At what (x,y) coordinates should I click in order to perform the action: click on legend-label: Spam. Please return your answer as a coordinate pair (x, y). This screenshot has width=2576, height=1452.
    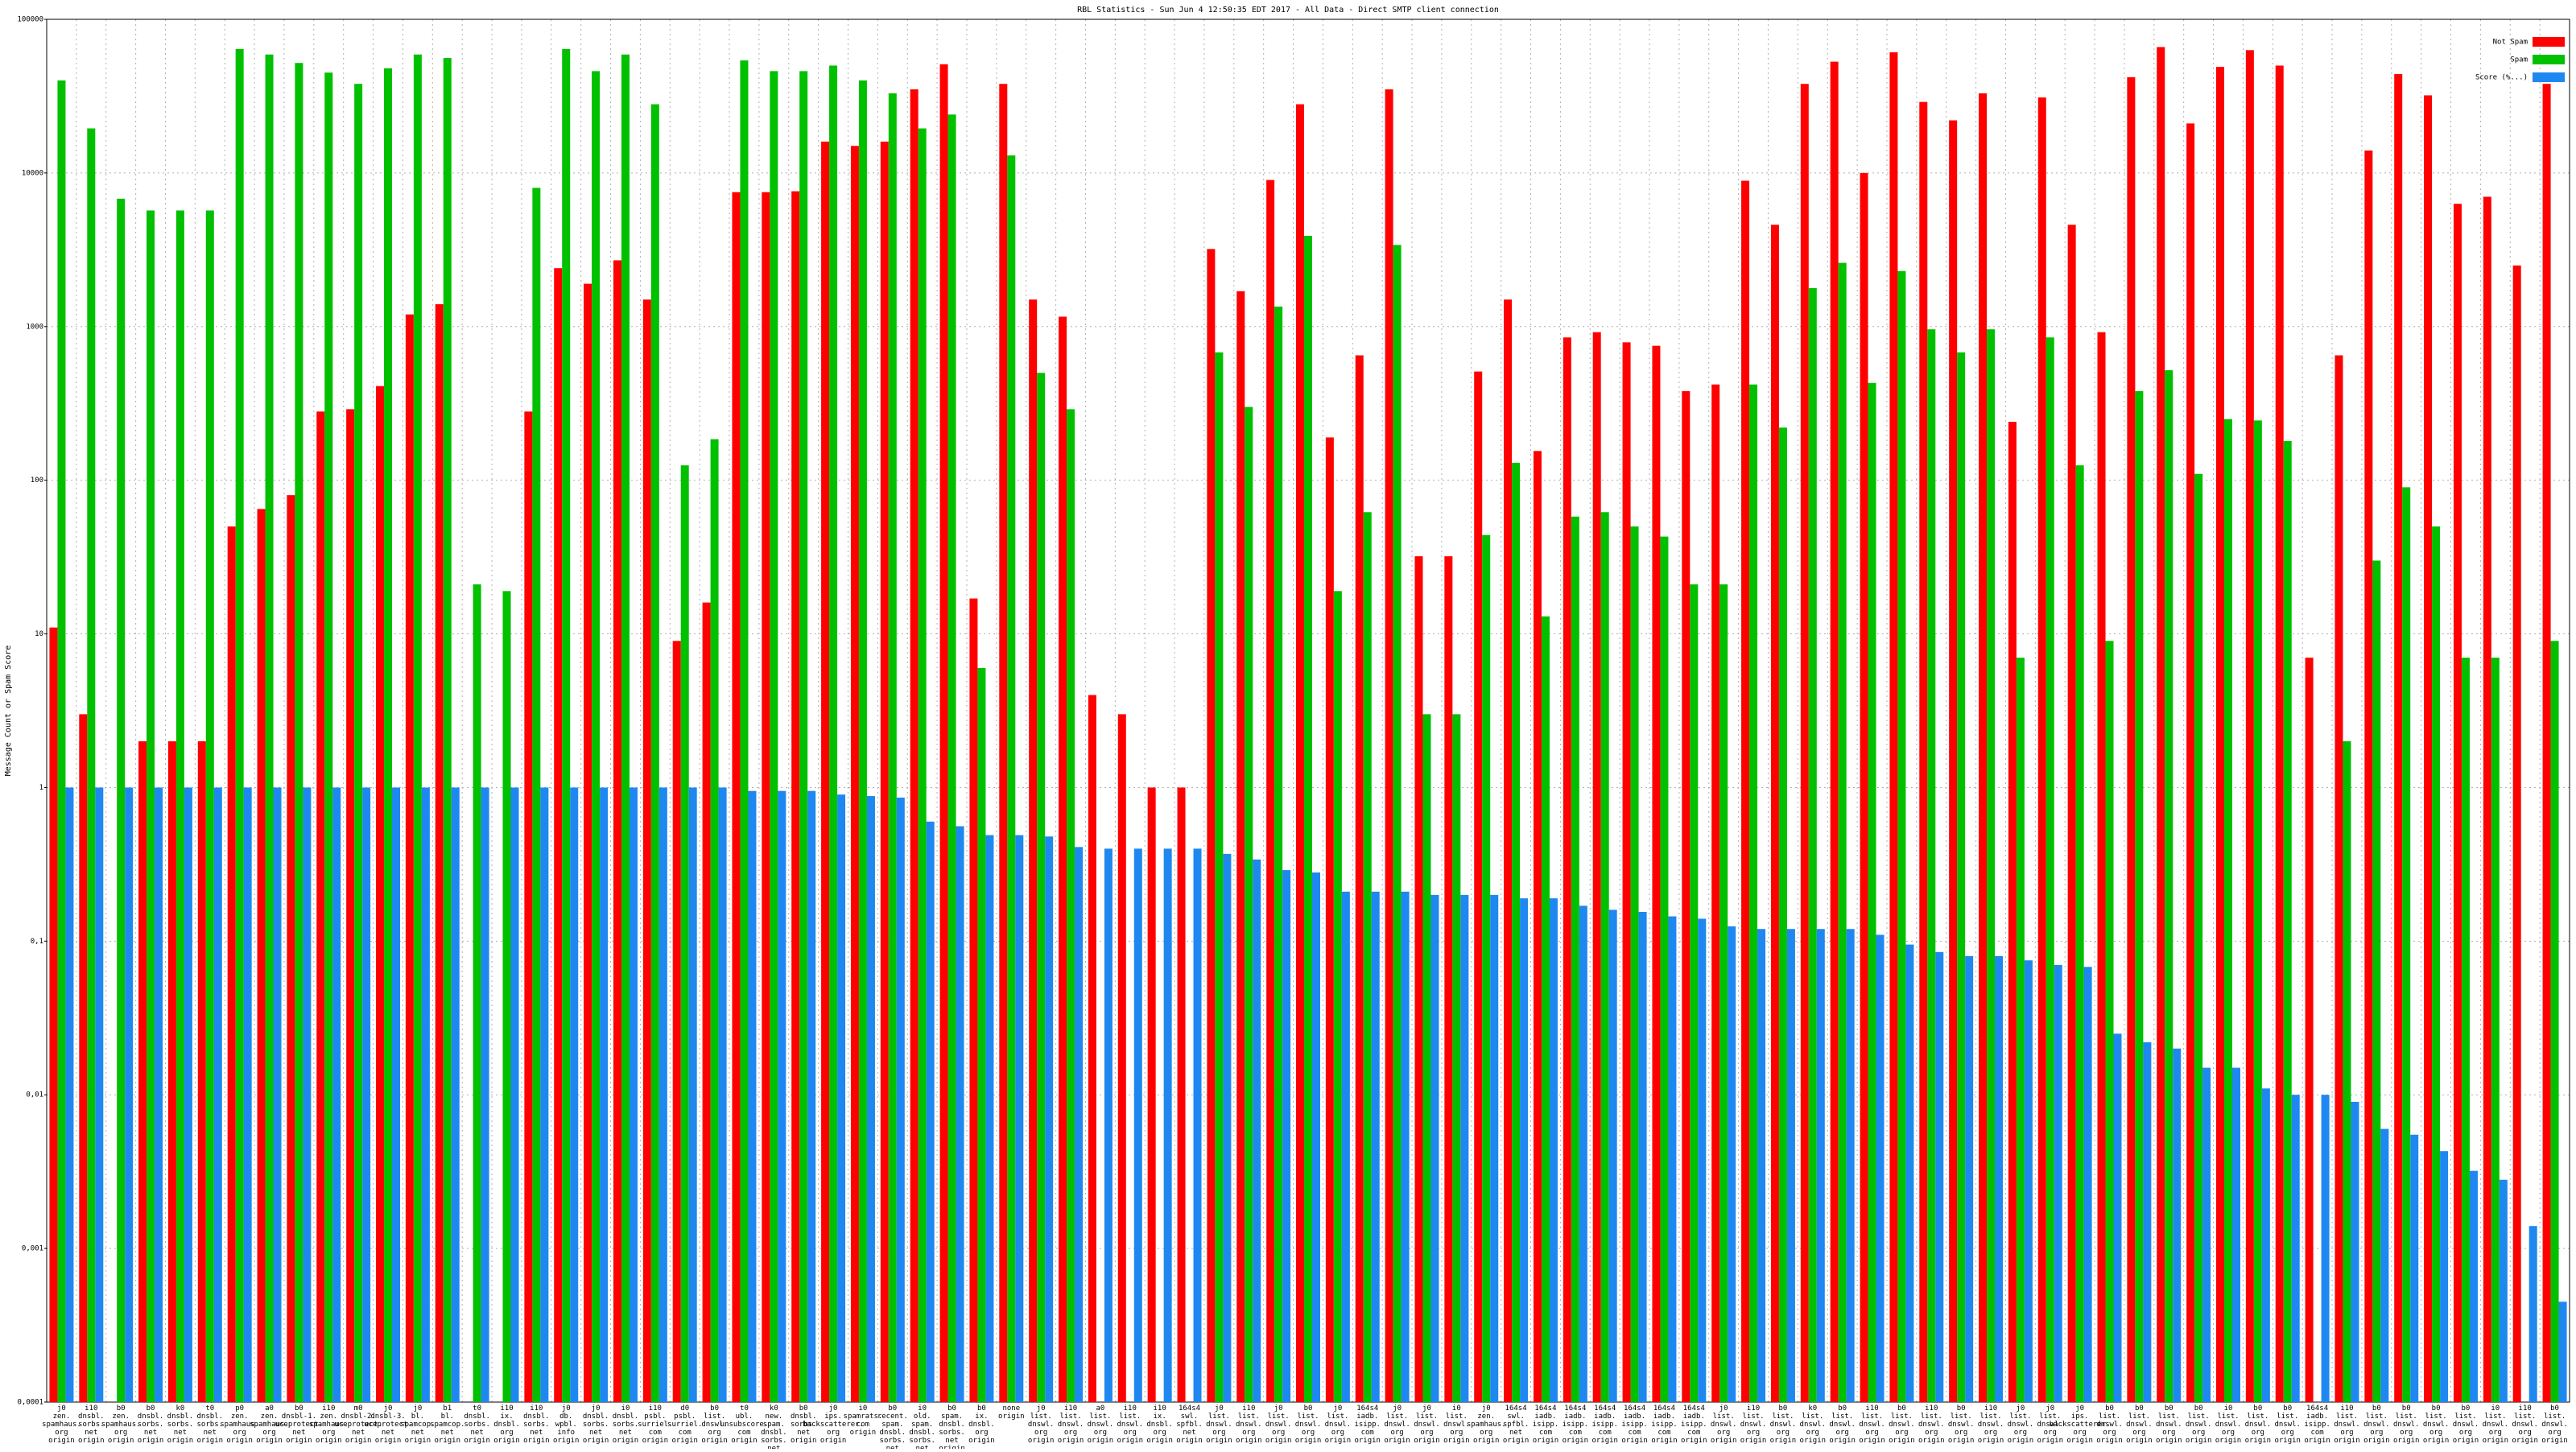
    Looking at the image, I should click on (2519, 60).